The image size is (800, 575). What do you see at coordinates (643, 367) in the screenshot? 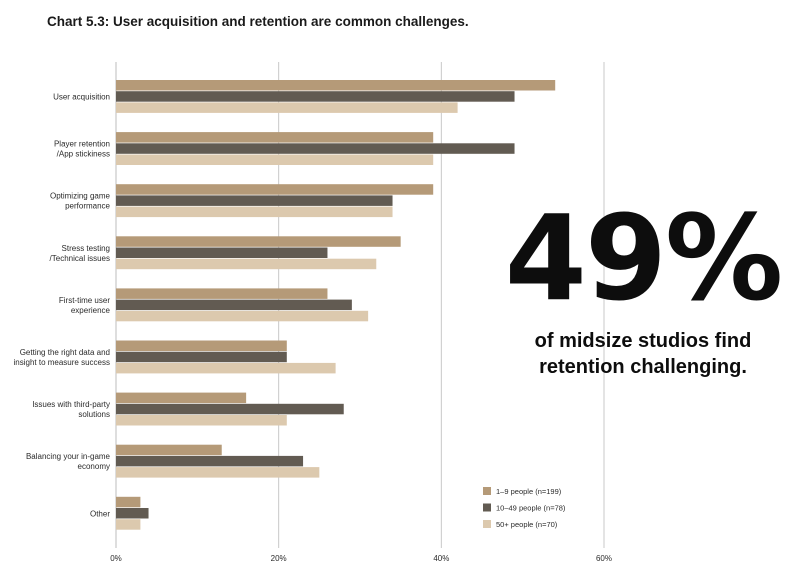
I see `callout-line-2: retention challenging.` at bounding box center [643, 367].